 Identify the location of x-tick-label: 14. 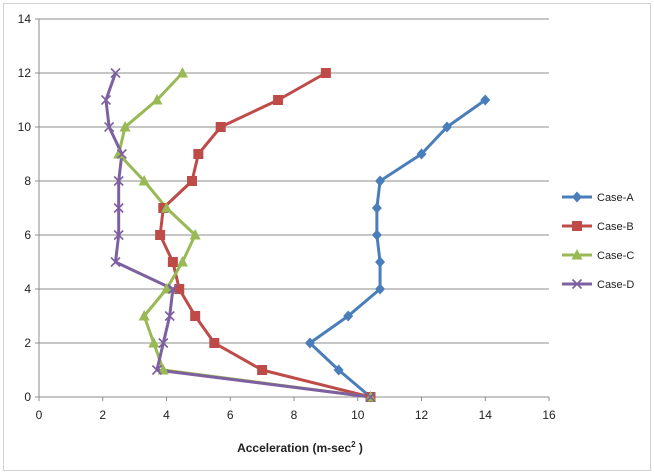
(486, 415).